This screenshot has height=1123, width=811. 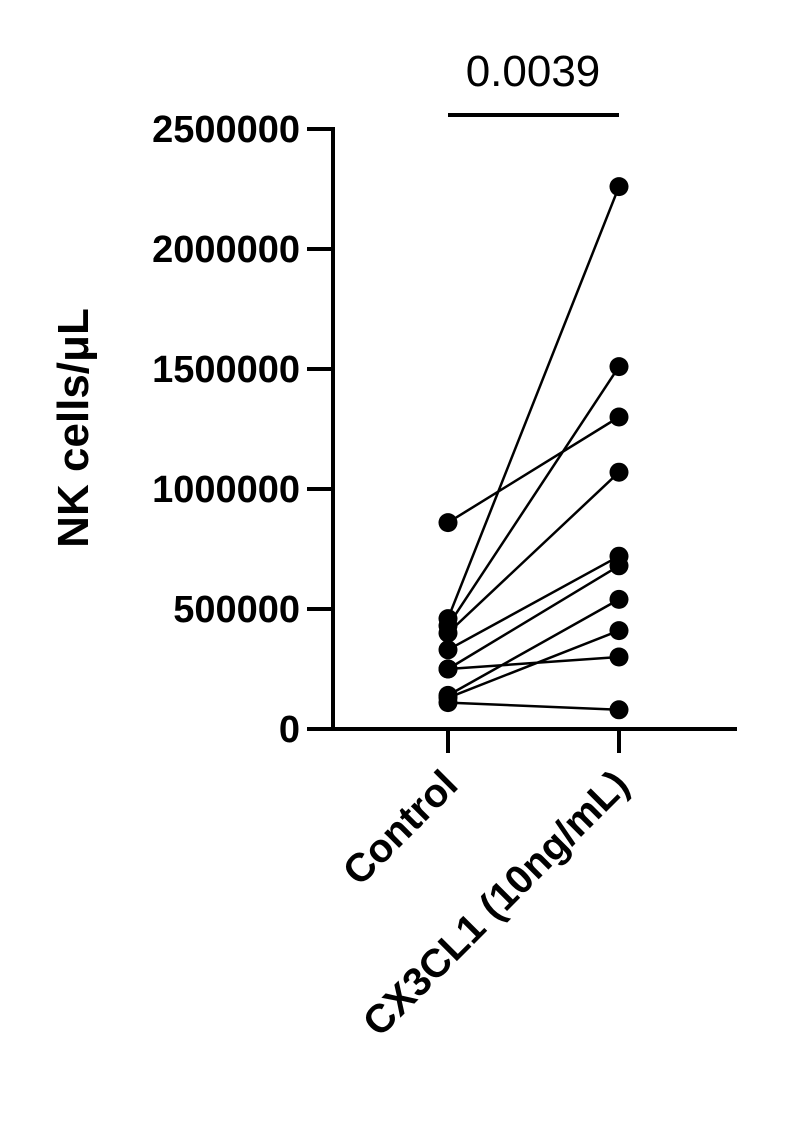 I want to click on y-tick-label: 0, so click(x=289, y=730).